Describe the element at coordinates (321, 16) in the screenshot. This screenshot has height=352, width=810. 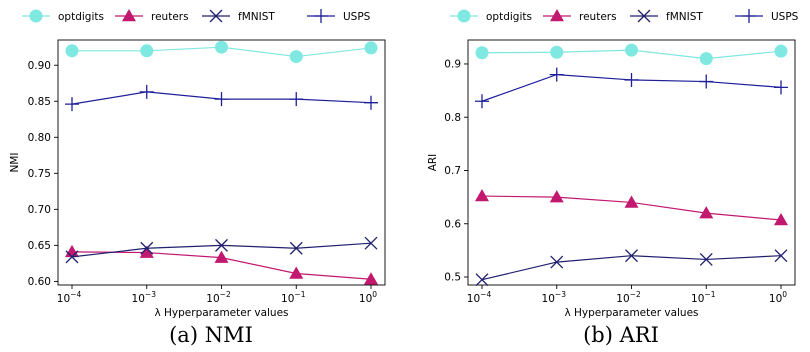
I see `legend-item-usps-point` at that location.